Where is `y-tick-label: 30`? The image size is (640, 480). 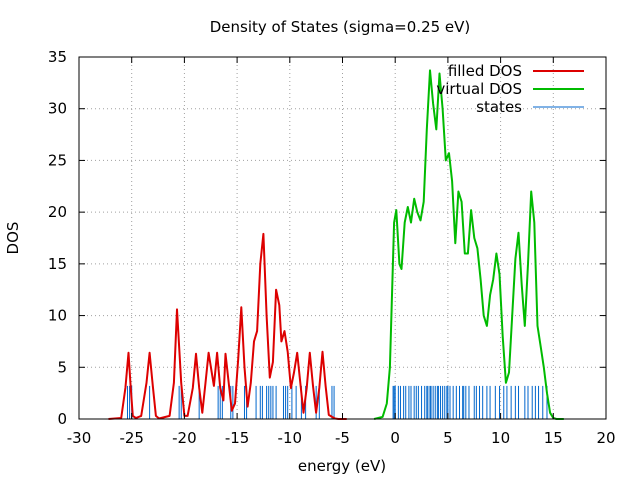 y-tick-label: 30 is located at coordinates (57, 109).